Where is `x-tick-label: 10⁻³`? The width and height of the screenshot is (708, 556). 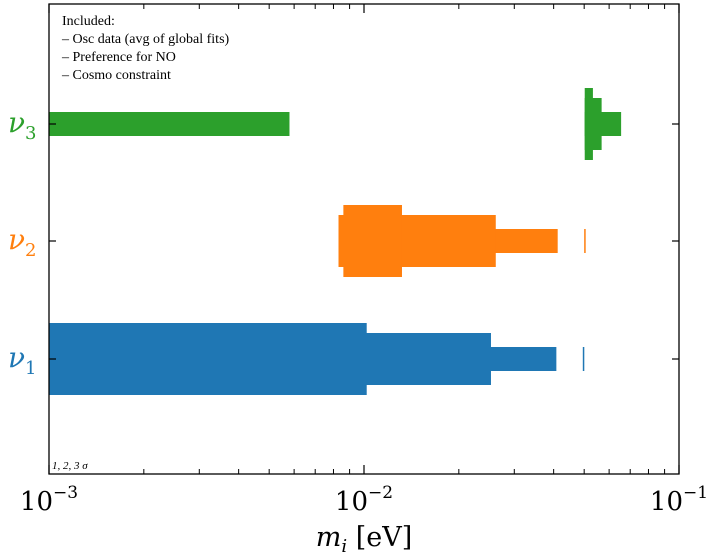 x-tick-label: 10⁻³ is located at coordinates (49, 500).